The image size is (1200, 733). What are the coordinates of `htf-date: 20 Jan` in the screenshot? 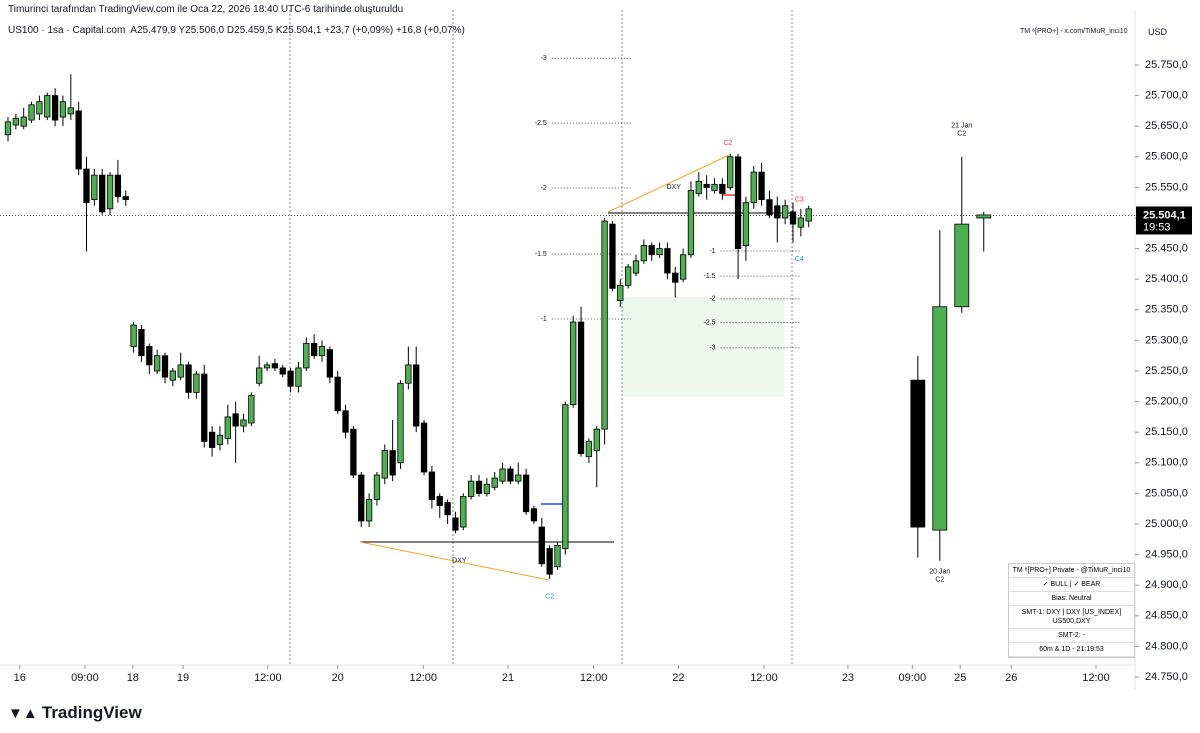 It's located at (939, 572).